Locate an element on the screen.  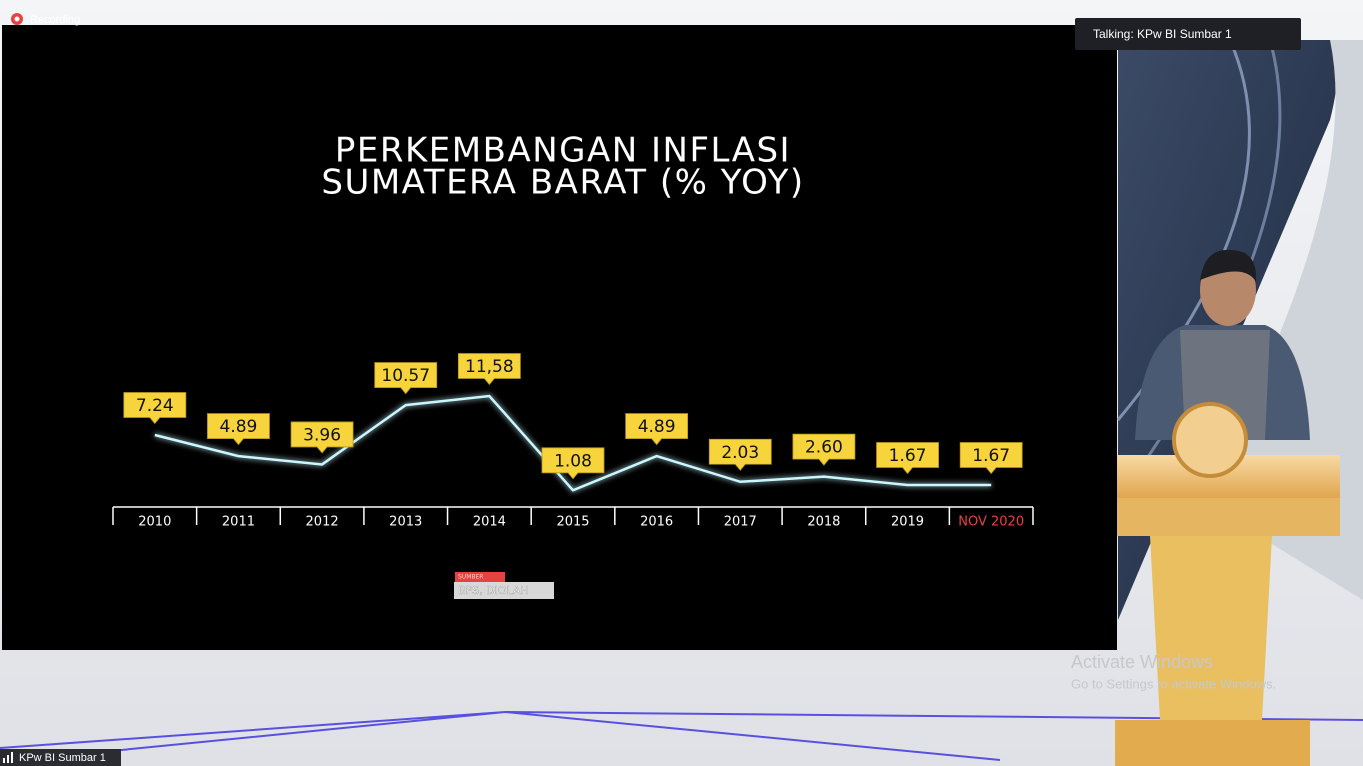
value-label: 3.96 is located at coordinates (322, 435).